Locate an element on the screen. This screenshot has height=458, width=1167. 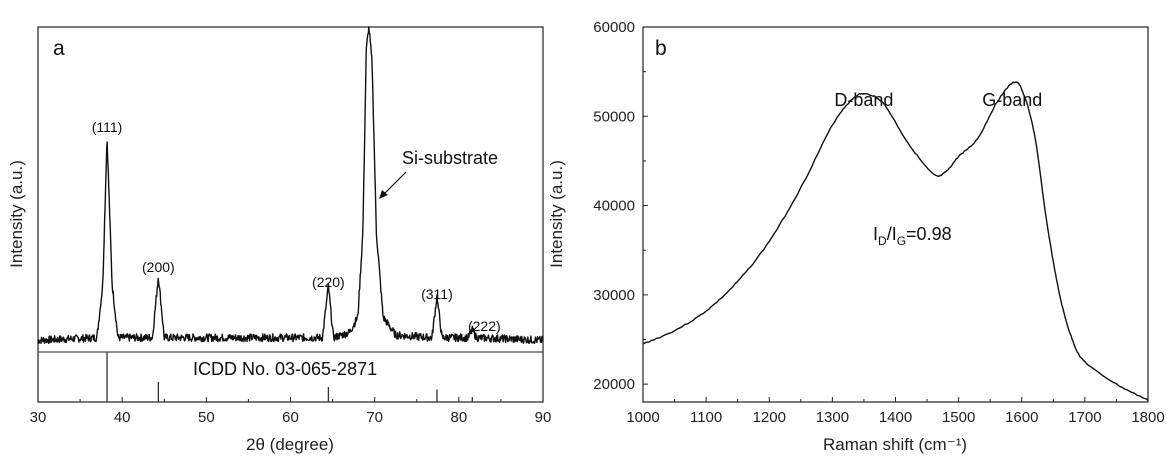
raman-x-axis-label: Raman shift (cm⁻¹) is located at coordinates (895, 444).